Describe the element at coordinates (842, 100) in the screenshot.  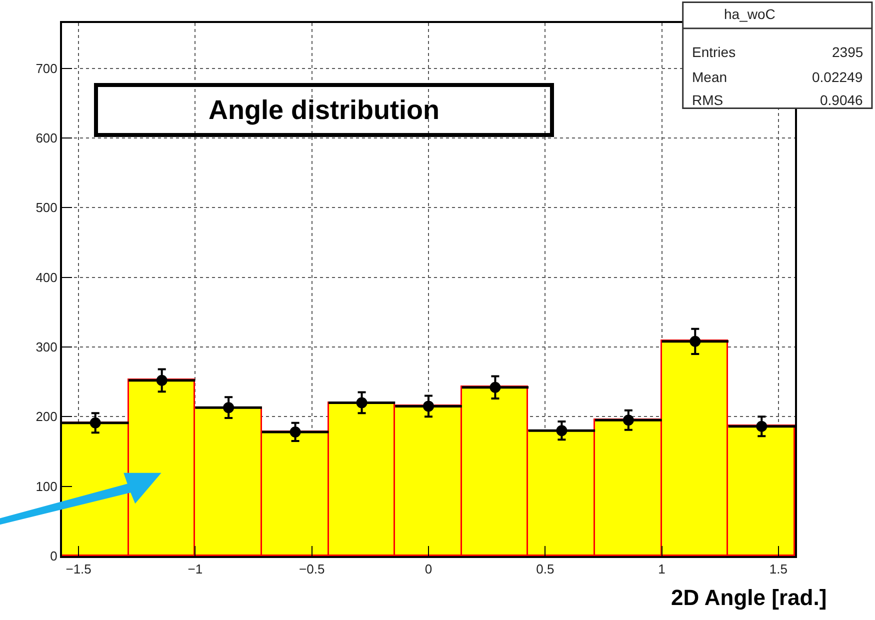
I see `text: 0.9046` at that location.